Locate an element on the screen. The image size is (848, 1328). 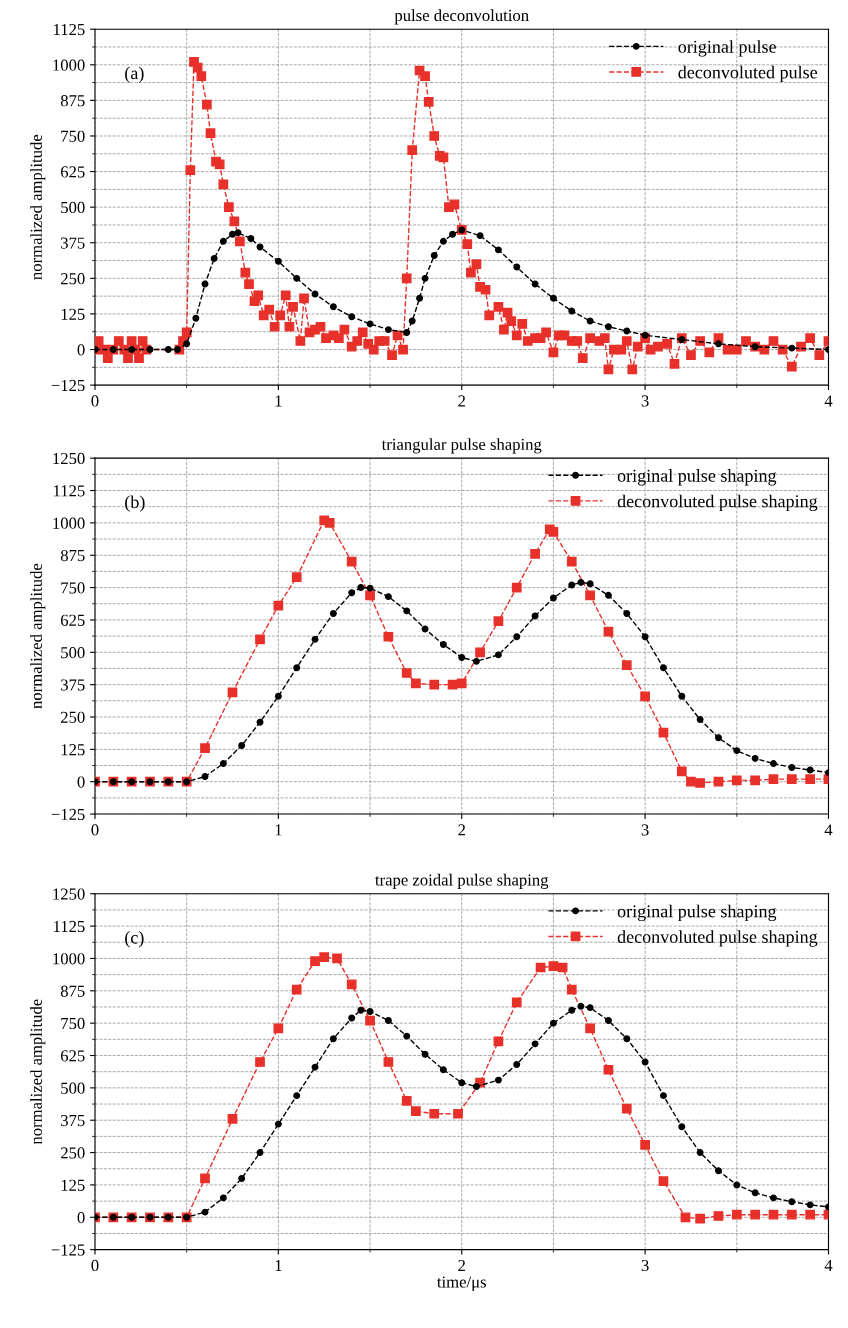
x-axis-title: time/μs is located at coordinates (461, 1283).